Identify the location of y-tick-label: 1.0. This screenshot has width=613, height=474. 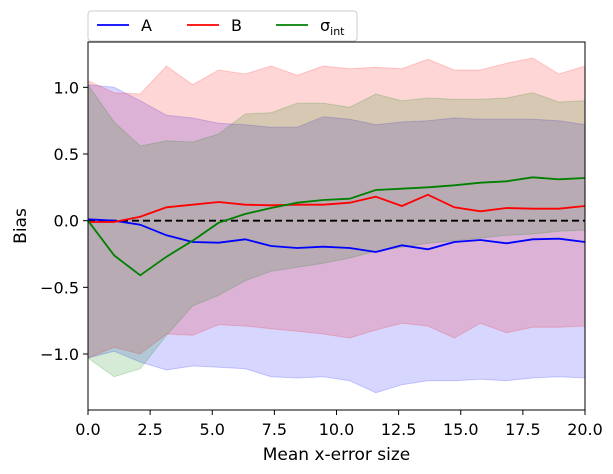
(66, 87).